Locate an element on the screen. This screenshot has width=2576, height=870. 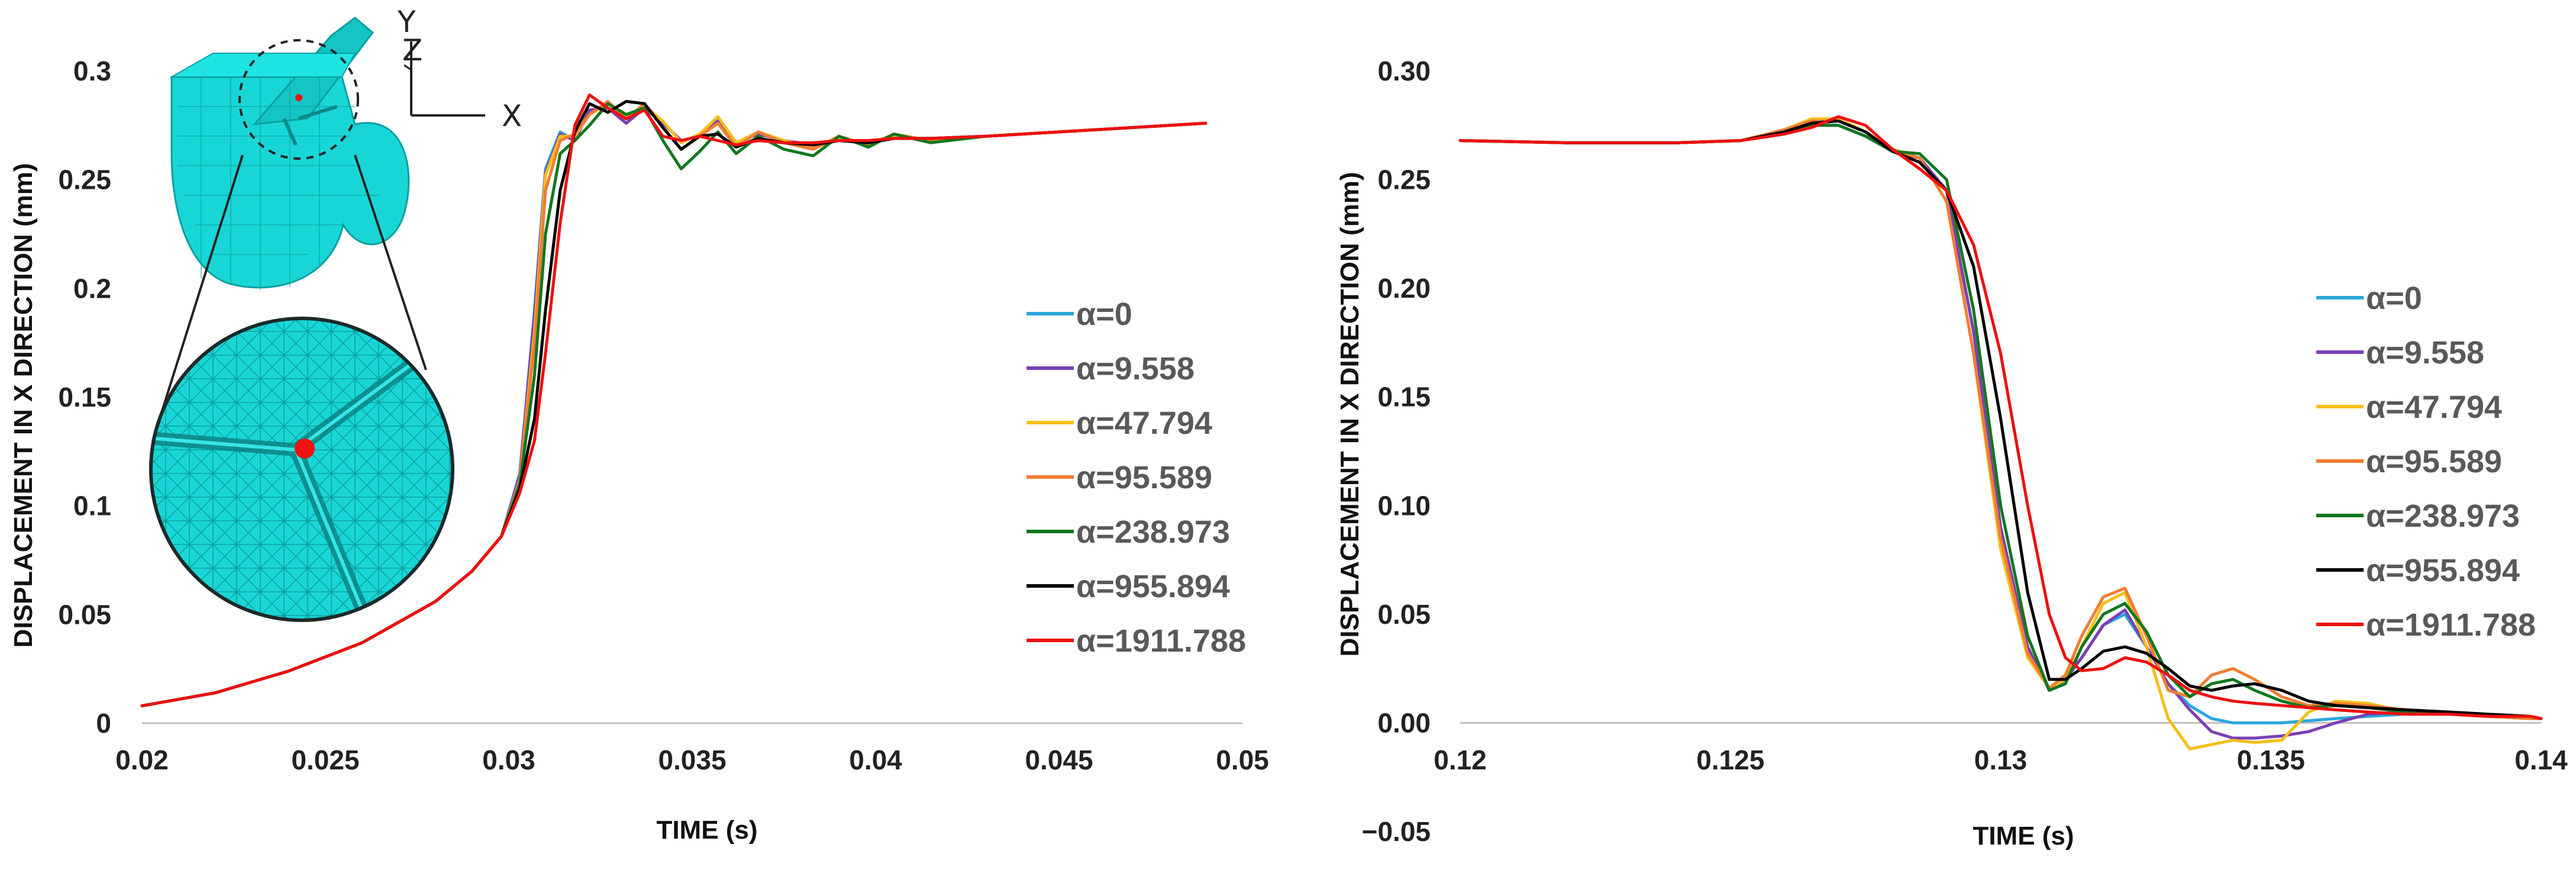
right-legend-label: α=1911.788 is located at coordinates (2451, 625).